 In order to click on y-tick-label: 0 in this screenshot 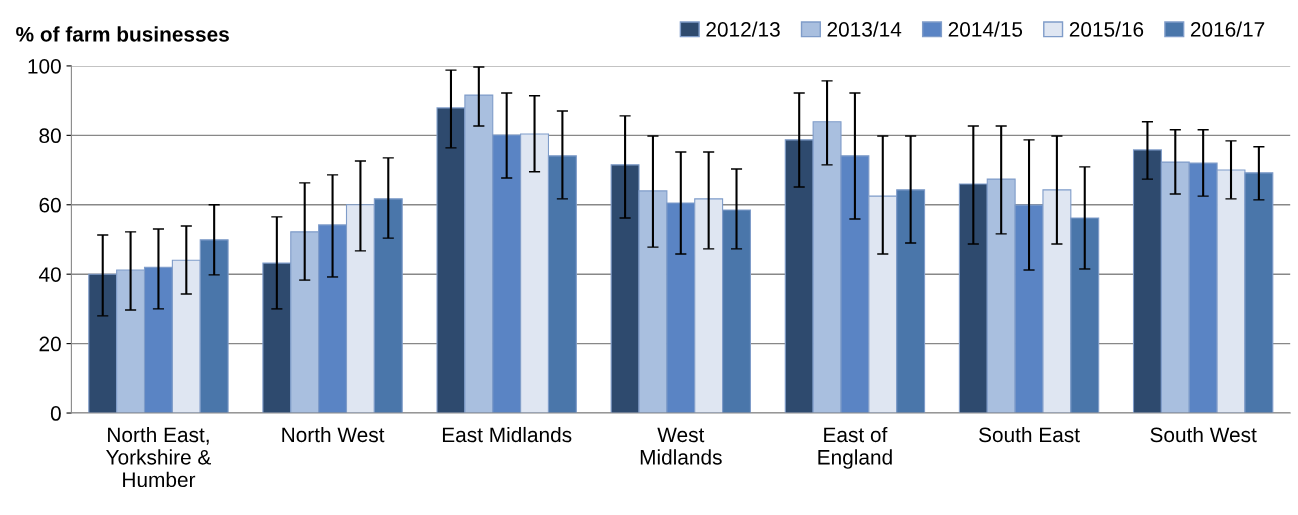, I will do `click(55, 413)`.